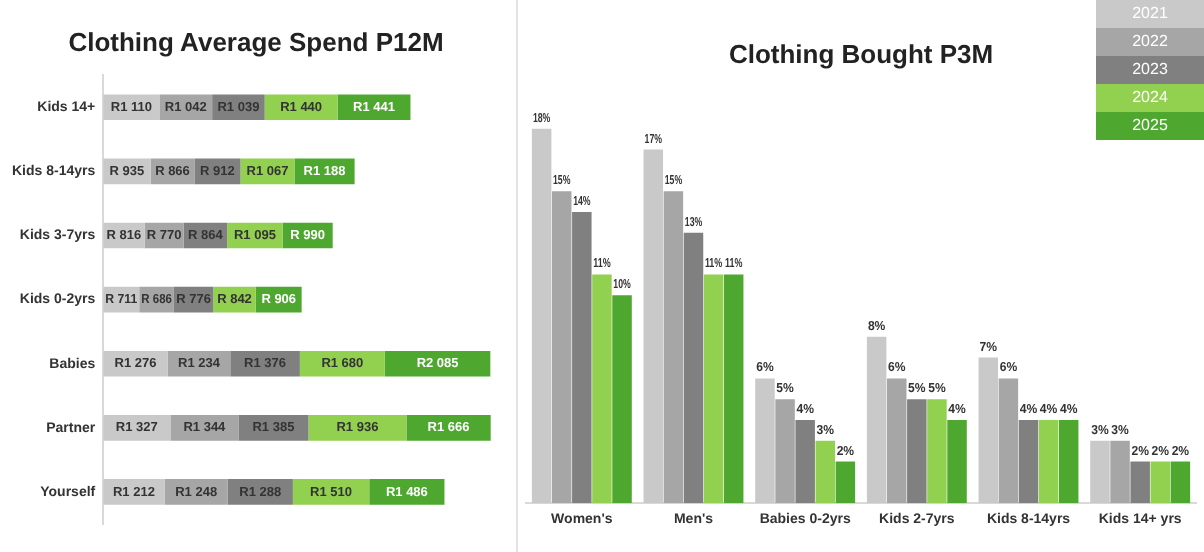 Image resolution: width=1204 pixels, height=552 pixels. I want to click on text: 2024, so click(1150, 98).